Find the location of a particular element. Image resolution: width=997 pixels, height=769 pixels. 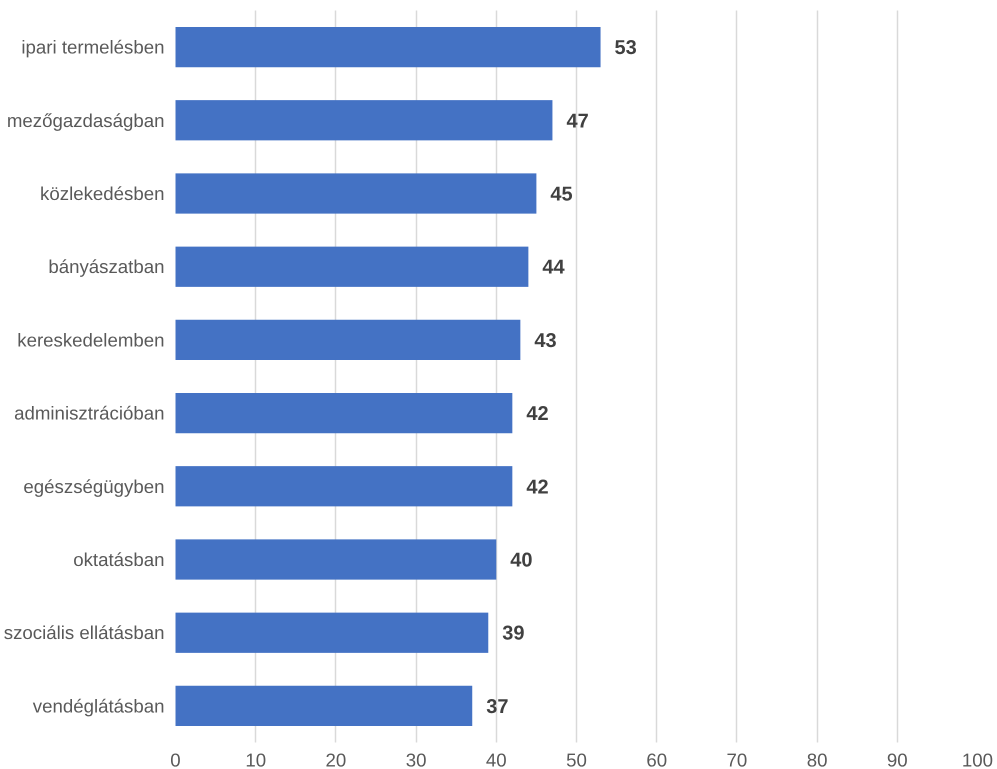

y-tick-label: közlekedésben is located at coordinates (102, 193).